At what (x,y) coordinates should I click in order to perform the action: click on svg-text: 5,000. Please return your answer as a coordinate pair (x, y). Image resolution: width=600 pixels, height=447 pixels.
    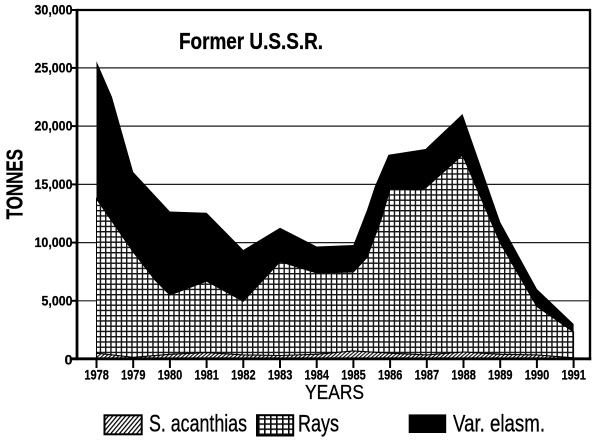
    Looking at the image, I should click on (57, 300).